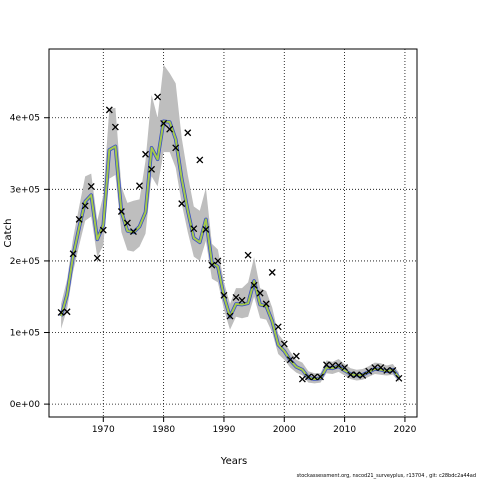 The height and width of the screenshot is (480, 480). Describe the element at coordinates (223, 430) in the screenshot. I see `x-tick-label-2: 1990` at that location.